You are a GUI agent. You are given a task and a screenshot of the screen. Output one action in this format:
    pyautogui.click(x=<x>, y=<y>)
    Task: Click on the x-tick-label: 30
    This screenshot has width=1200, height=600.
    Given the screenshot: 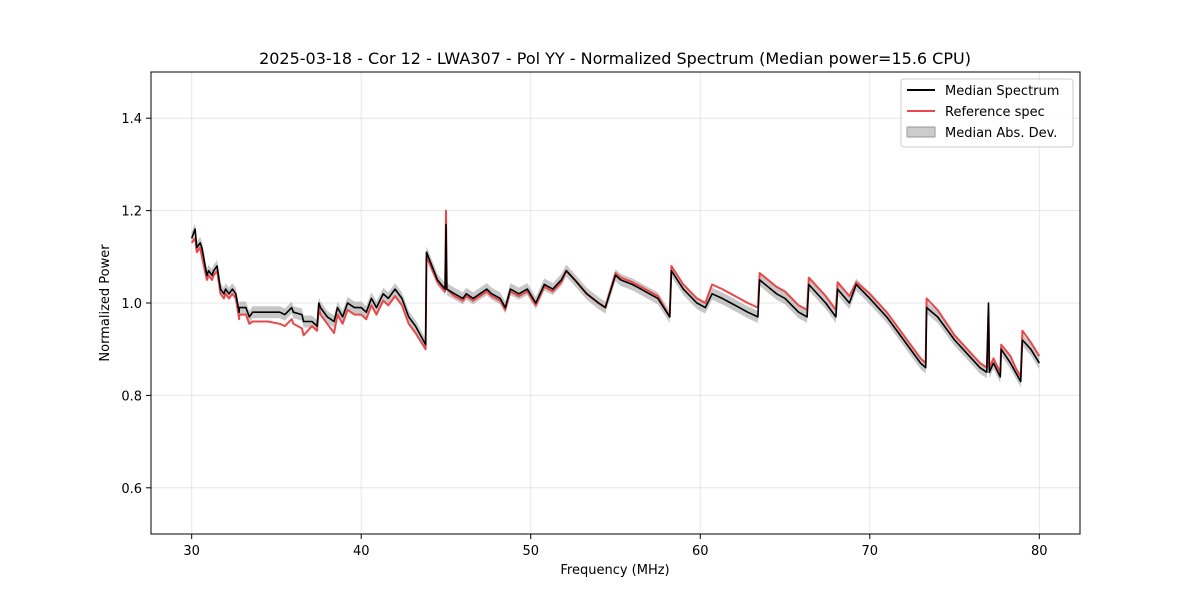 What is the action you would take?
    pyautogui.click(x=191, y=551)
    